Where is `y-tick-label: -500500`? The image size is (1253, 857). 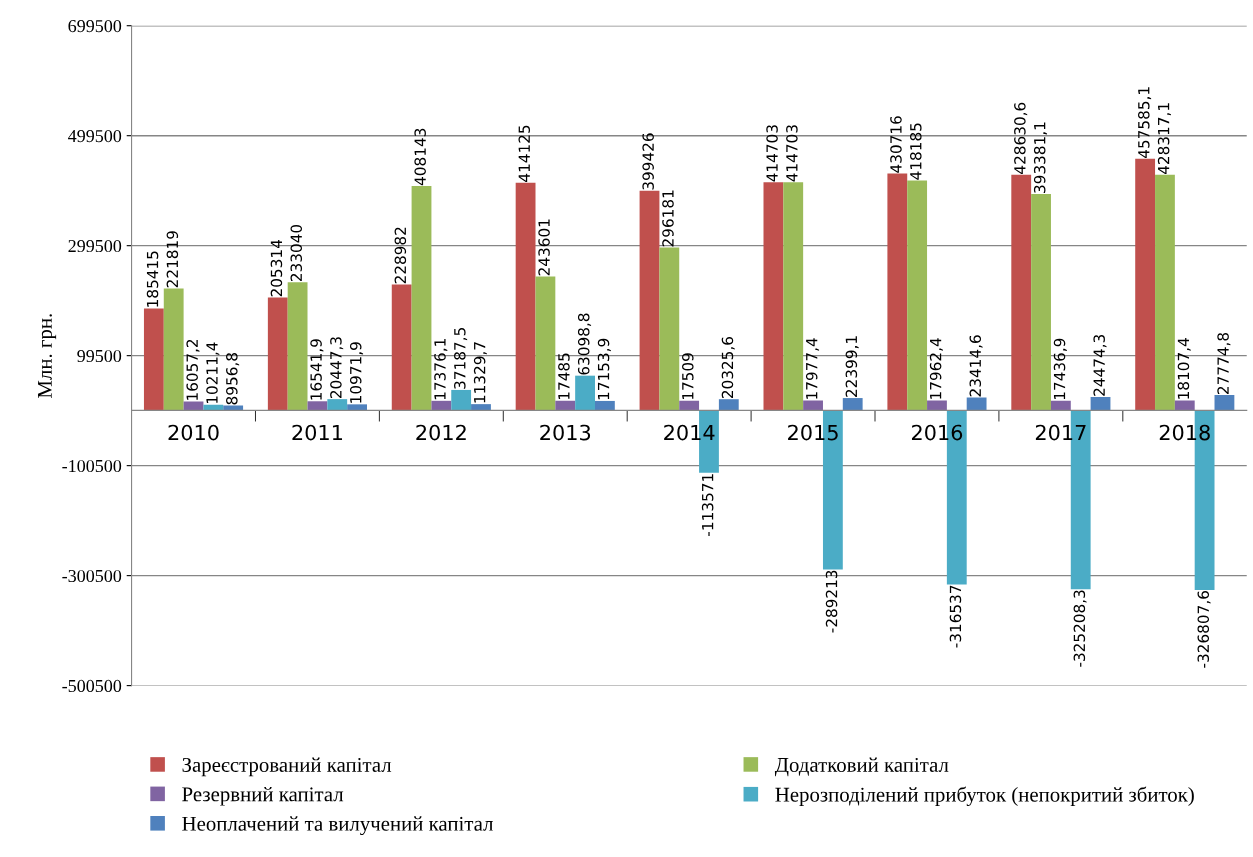
y-tick-label: -500500 is located at coordinates (92, 686).